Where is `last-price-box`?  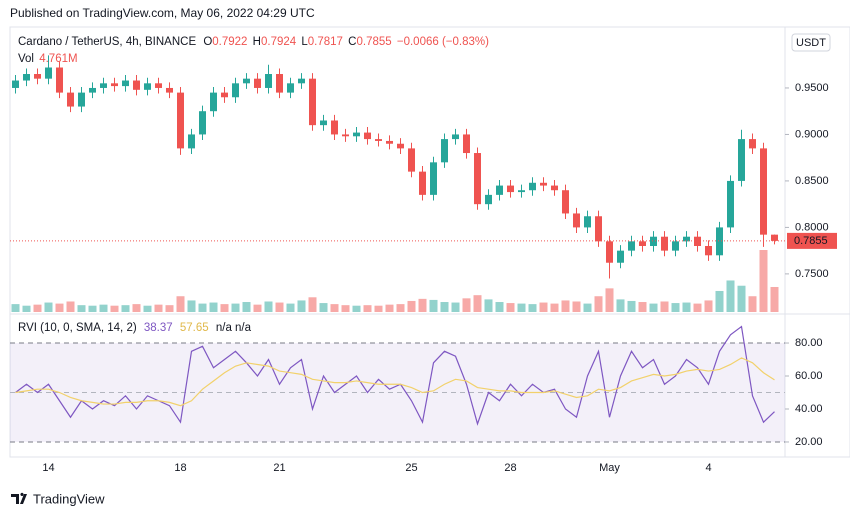 last-price-box is located at coordinates (812, 240).